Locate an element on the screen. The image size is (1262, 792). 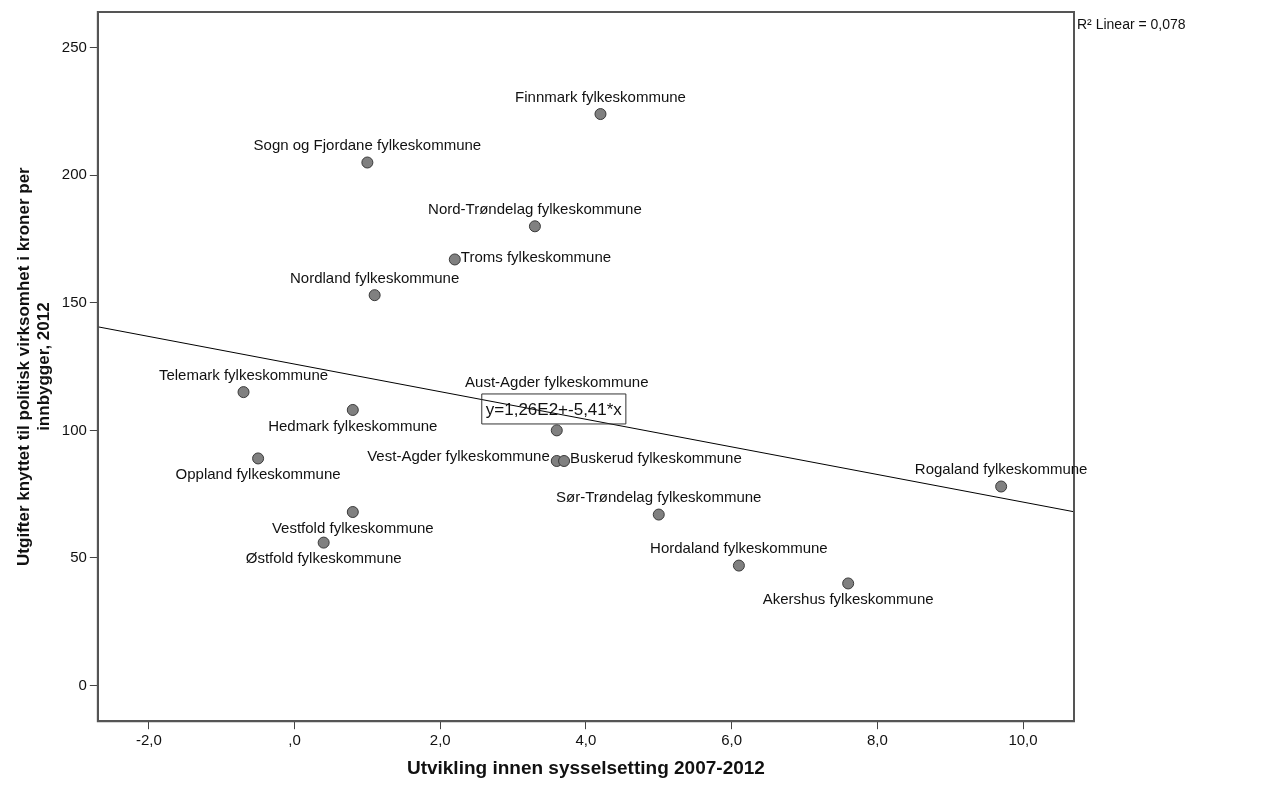
x-tick-label: 4,0 is located at coordinates (586, 740).